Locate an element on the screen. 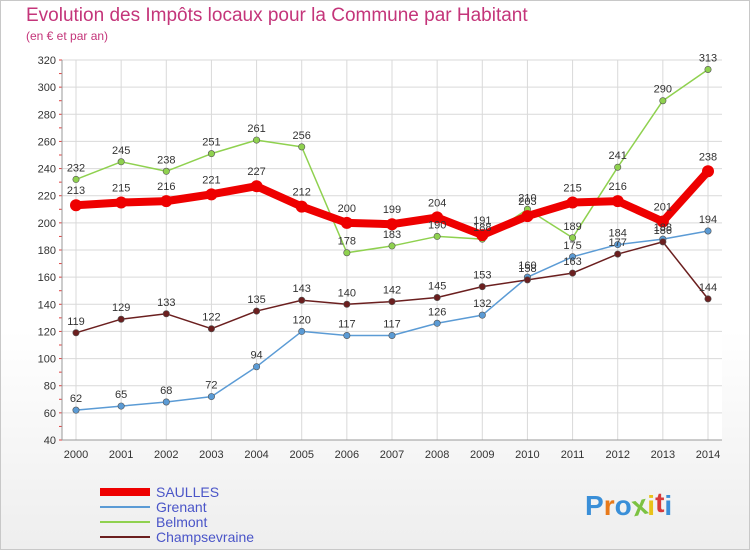 The width and height of the screenshot is (750, 550). y-tick-label: 300 is located at coordinates (47, 88).